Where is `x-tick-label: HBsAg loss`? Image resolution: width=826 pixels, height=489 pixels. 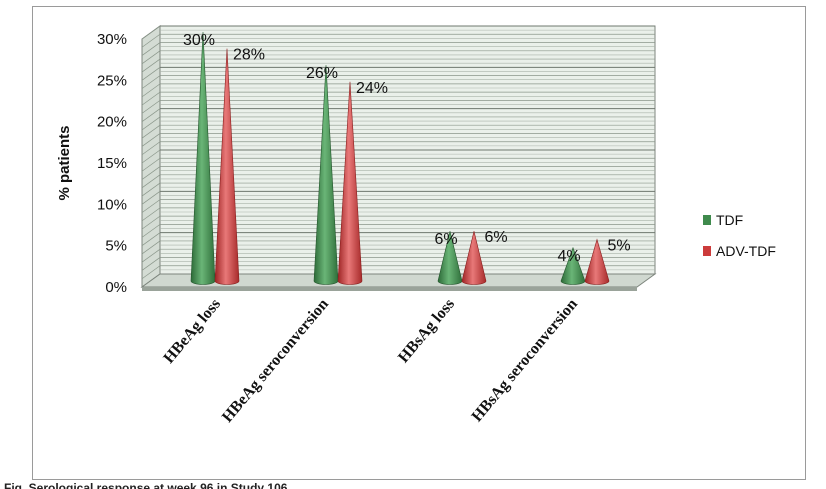
x-tick-label: HBsAg loss is located at coordinates (426, 331).